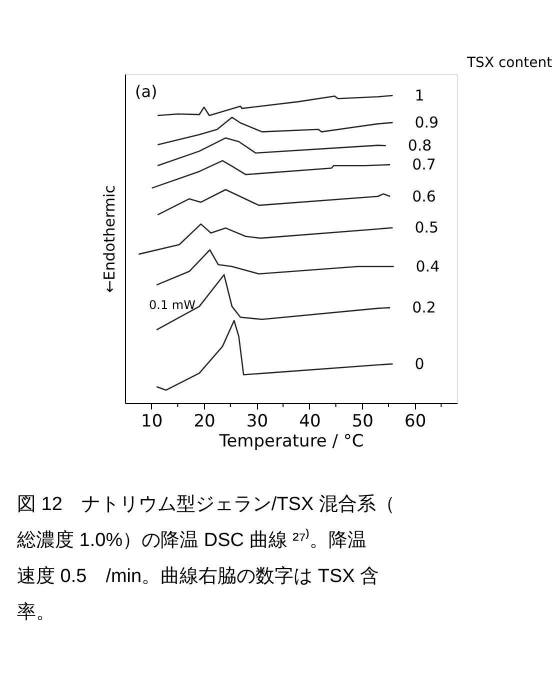 The width and height of the screenshot is (556, 700). Describe the element at coordinates (172, 305) in the screenshot. I see `annotation: 0.1 mW` at that location.